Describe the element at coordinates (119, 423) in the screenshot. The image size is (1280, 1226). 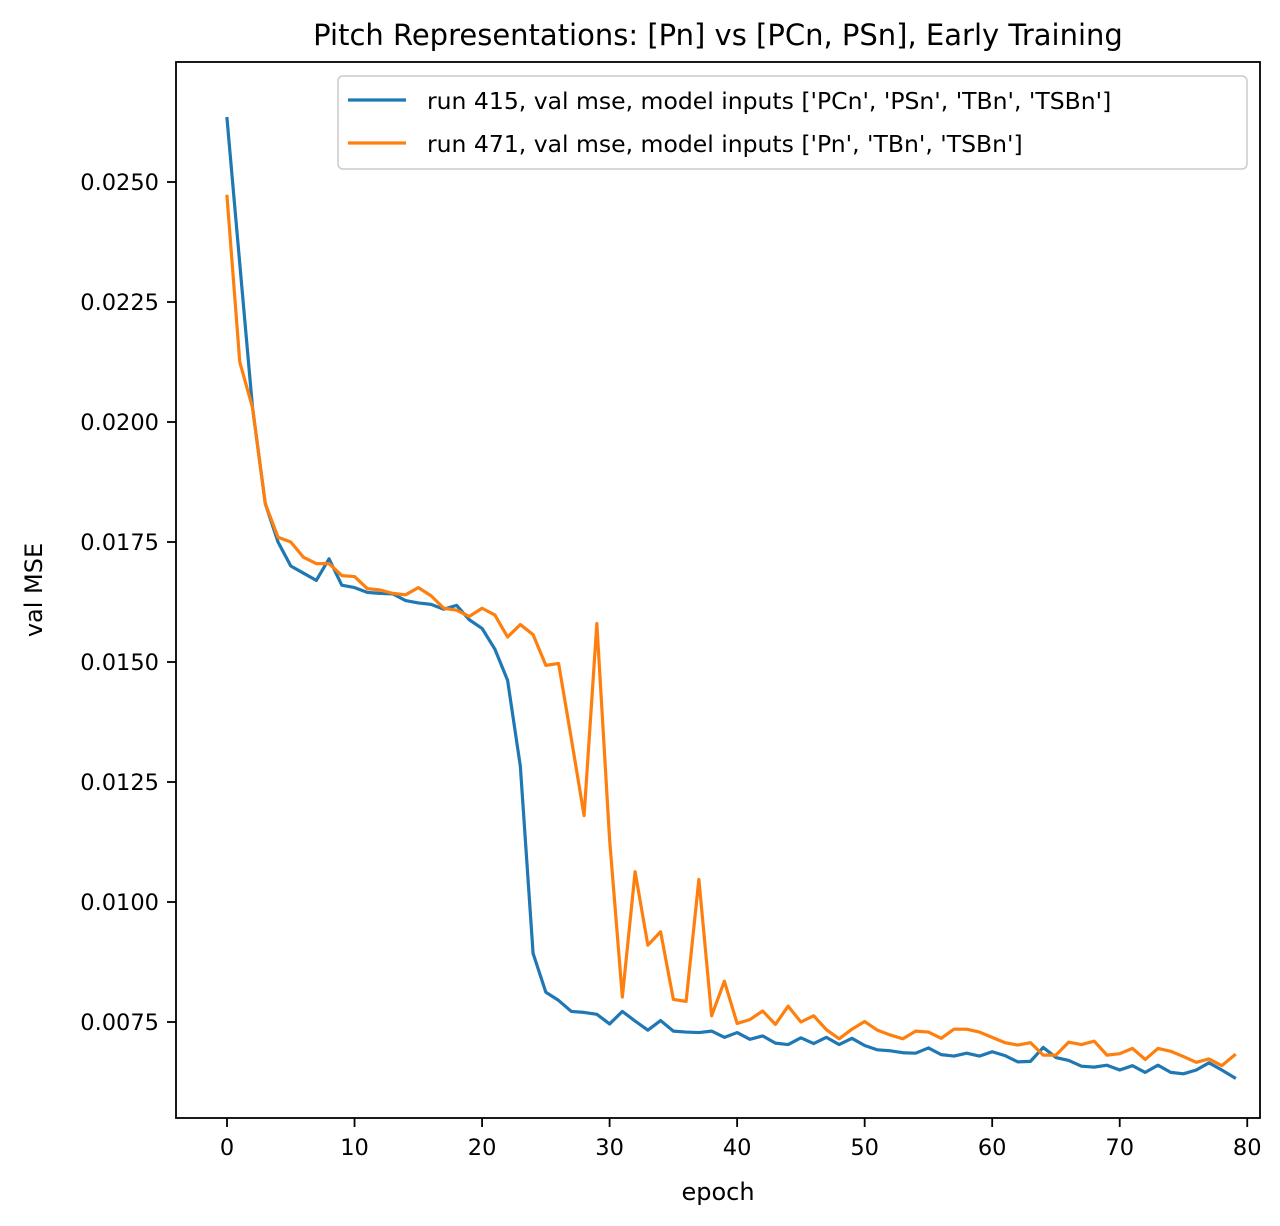
I see `y-tick-label: 0.0200` at that location.